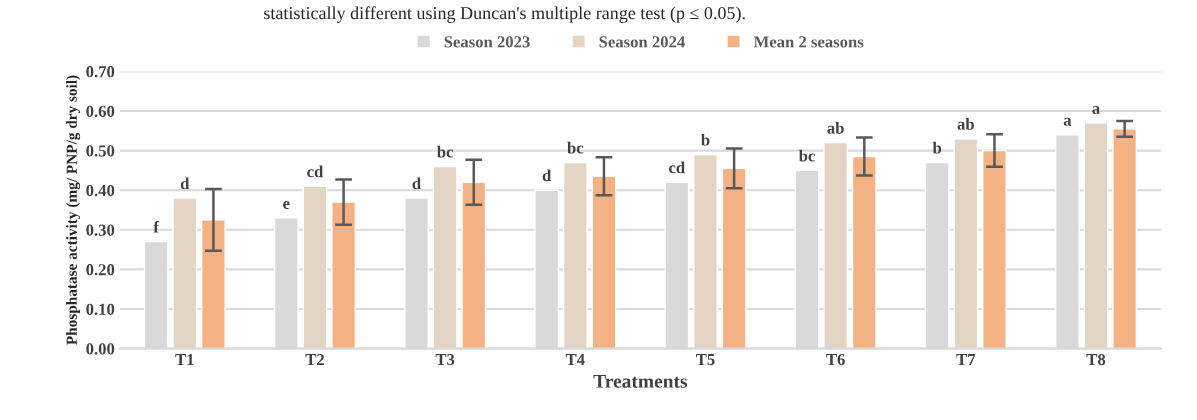 This screenshot has height=420, width=1197. Describe the element at coordinates (286, 204) in the screenshot. I see `data-label: e` at that location.